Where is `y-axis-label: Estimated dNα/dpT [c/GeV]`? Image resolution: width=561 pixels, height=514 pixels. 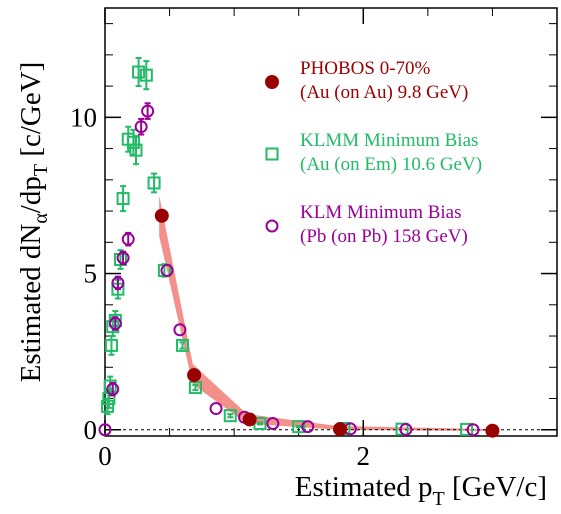 y-axis-label: Estimated dNα/dpT [c/GeV] is located at coordinates (33, 222).